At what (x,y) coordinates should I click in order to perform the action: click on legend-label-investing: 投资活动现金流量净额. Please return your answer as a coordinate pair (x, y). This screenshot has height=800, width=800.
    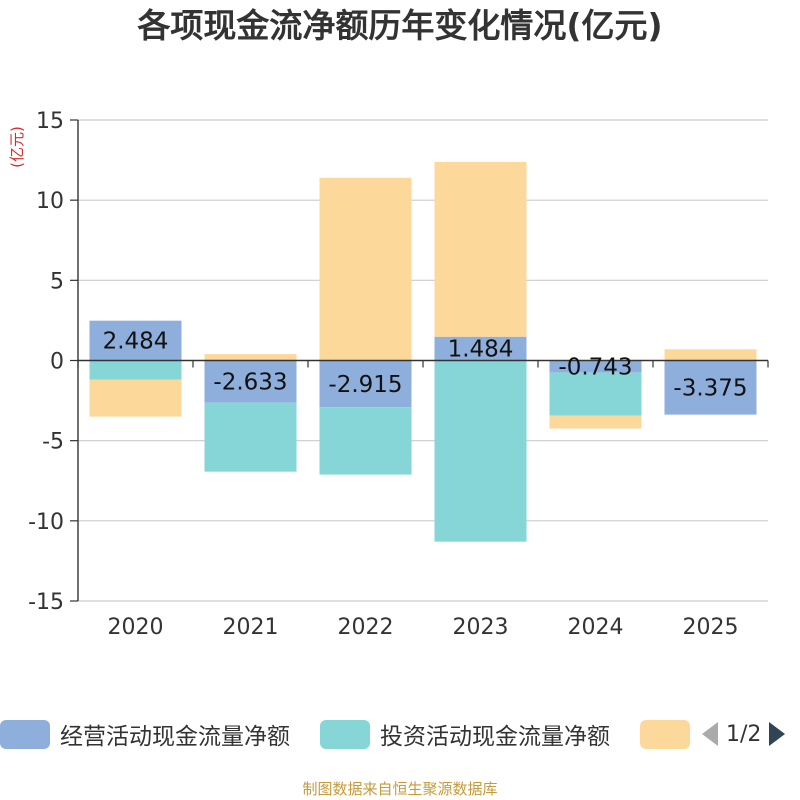
    Looking at the image, I should click on (495, 737).